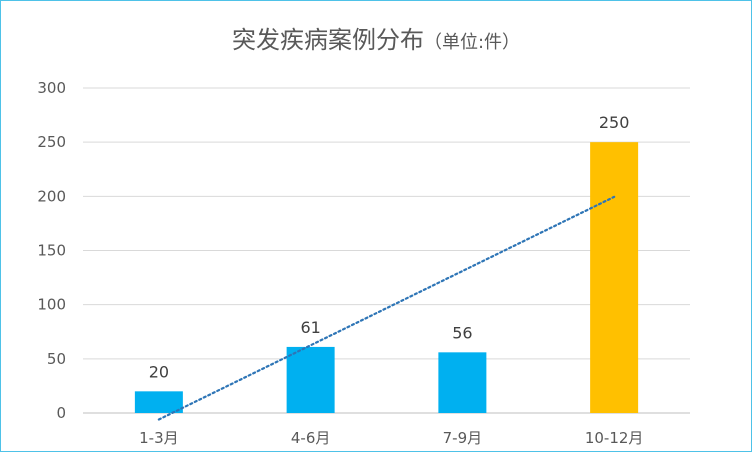 The width and height of the screenshot is (752, 452). What do you see at coordinates (51, 142) in the screenshot?
I see `y-tick-label: 250` at bounding box center [51, 142].